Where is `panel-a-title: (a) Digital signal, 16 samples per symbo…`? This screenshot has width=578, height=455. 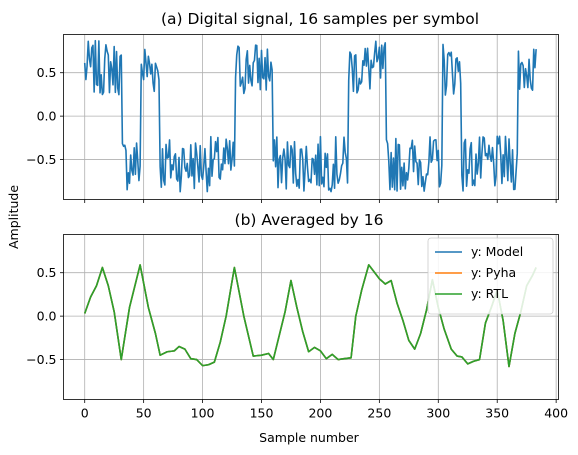
panel-a-title: (a) Digital signal, 16 samples per symbo… is located at coordinates (320, 19).